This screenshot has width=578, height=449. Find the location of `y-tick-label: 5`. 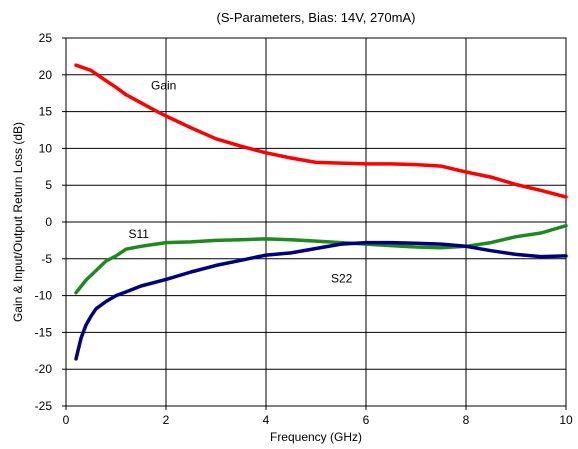

y-tick-label: 5 is located at coordinates (48, 185).